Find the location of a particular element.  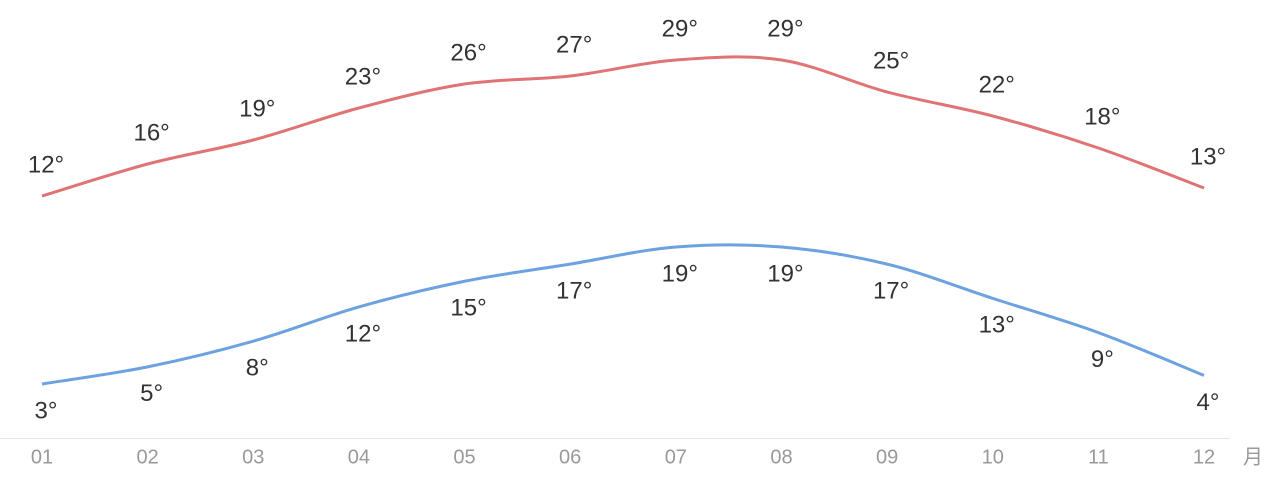

x-tick-label: 06 is located at coordinates (570, 457).